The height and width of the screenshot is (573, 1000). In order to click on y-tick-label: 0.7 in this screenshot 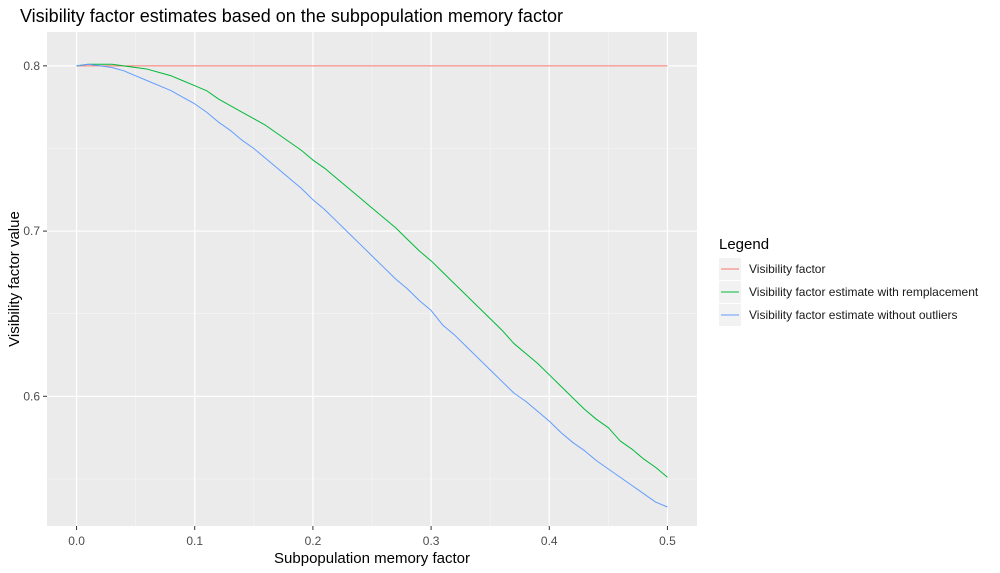, I will do `click(31, 231)`.